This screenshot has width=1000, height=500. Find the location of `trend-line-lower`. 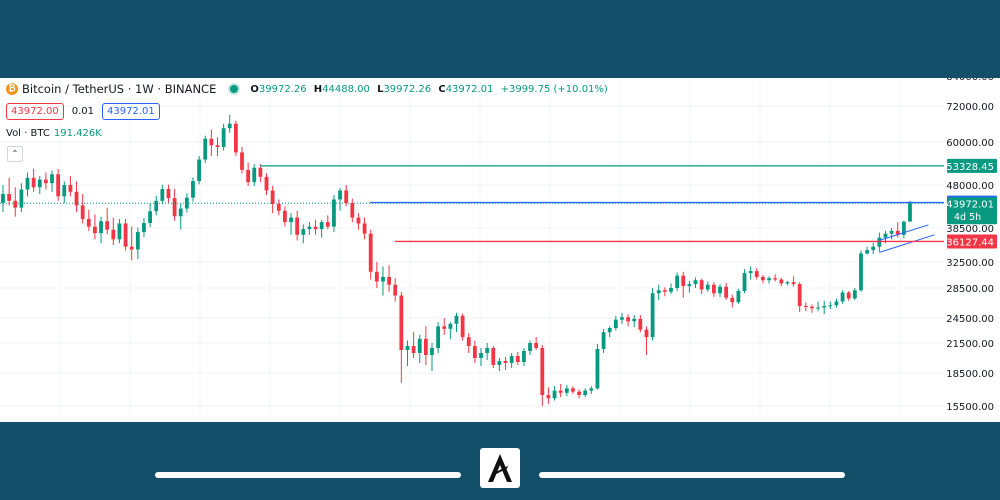

trend-line-lower is located at coordinates (907, 243).